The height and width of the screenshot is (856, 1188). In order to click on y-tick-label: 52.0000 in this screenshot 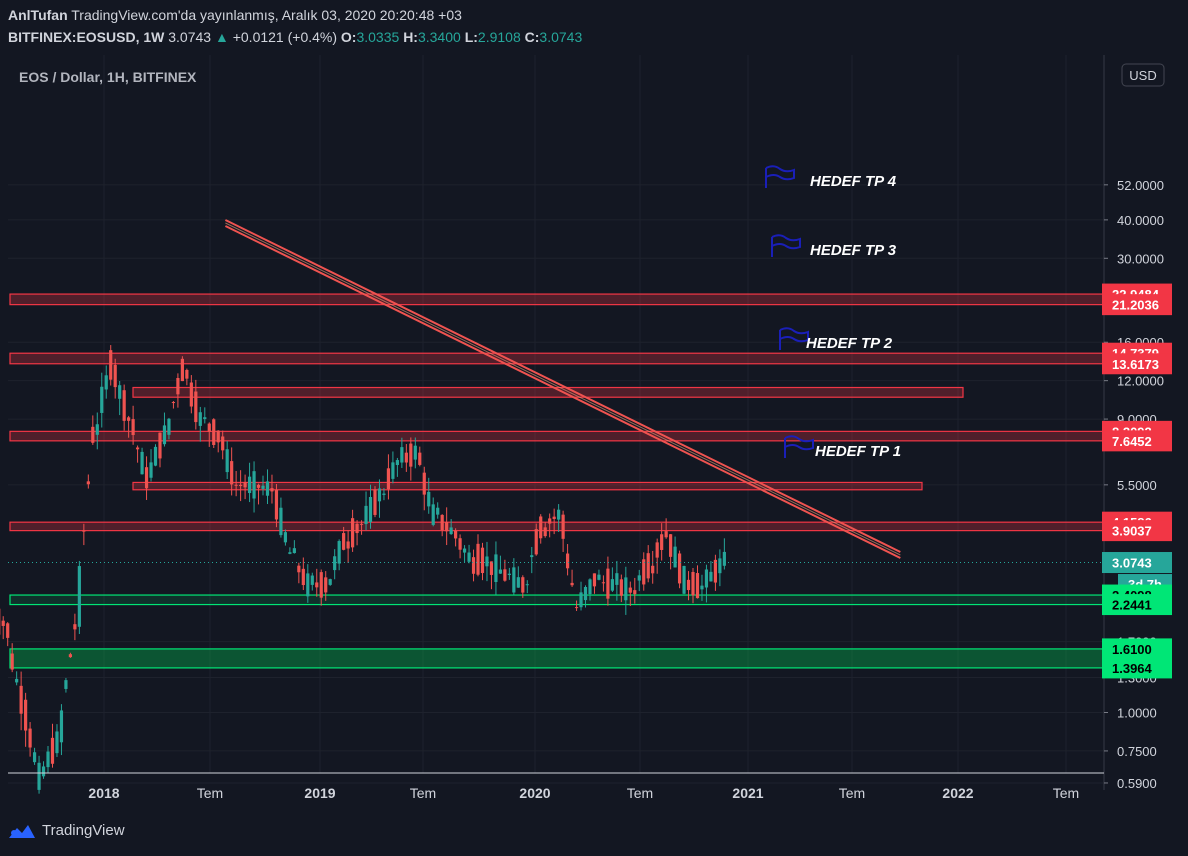, I will do `click(1140, 185)`.